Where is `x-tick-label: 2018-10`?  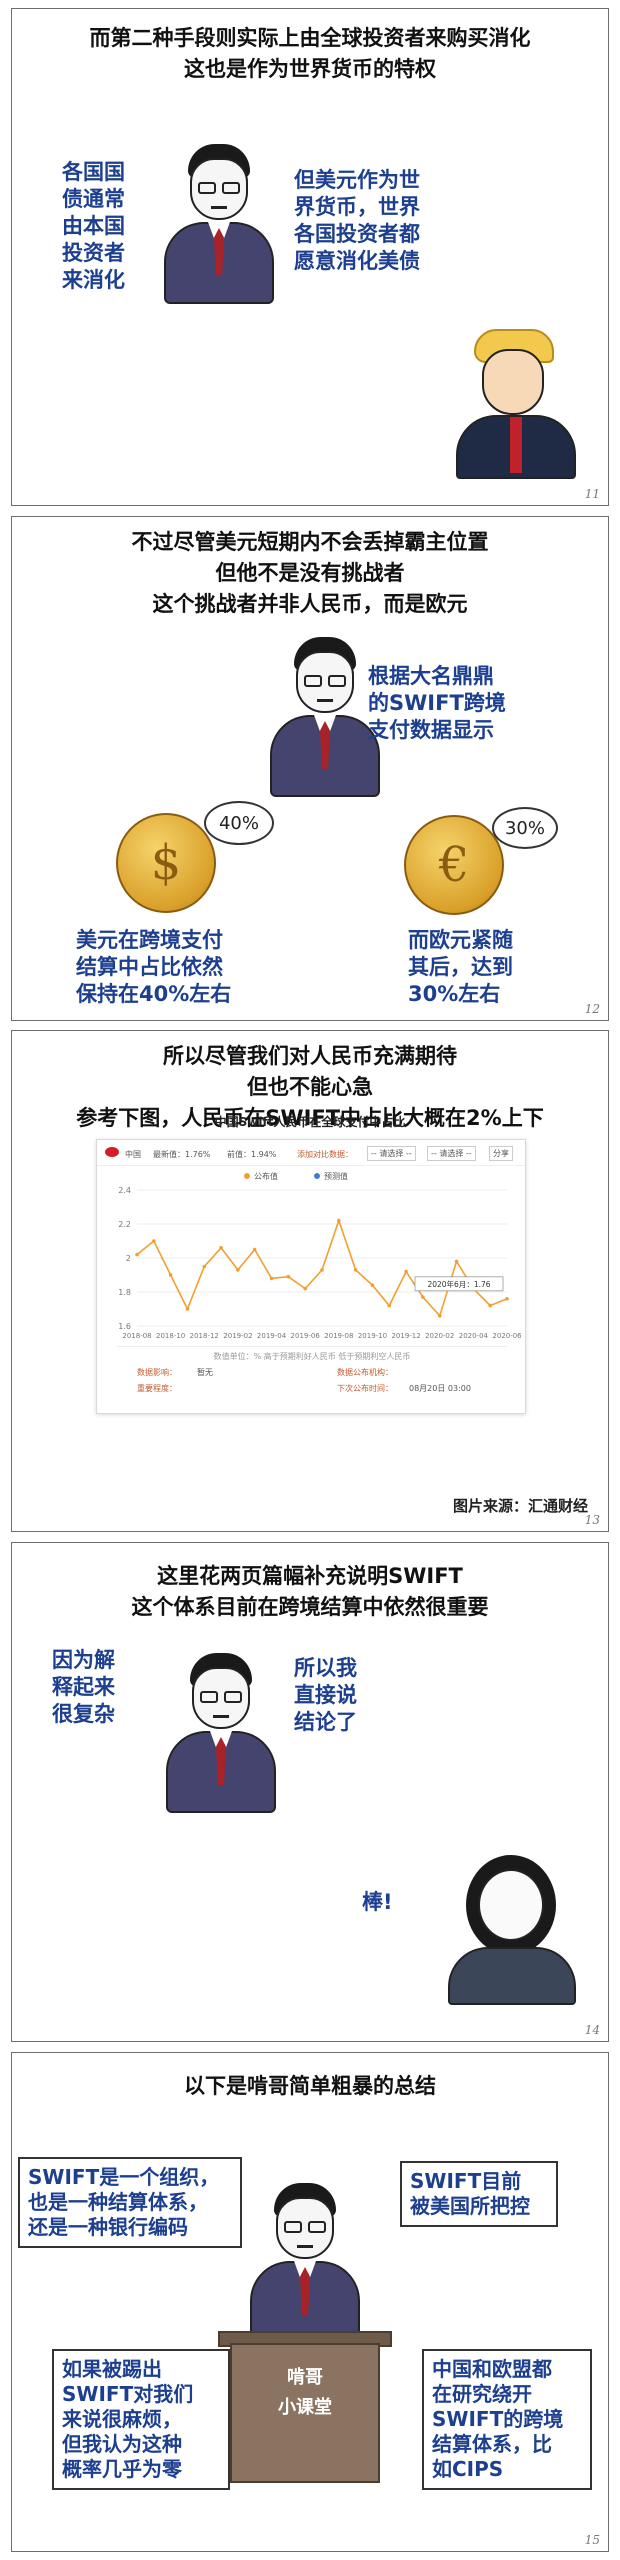 x-tick-label: 2018-10 is located at coordinates (170, 1336).